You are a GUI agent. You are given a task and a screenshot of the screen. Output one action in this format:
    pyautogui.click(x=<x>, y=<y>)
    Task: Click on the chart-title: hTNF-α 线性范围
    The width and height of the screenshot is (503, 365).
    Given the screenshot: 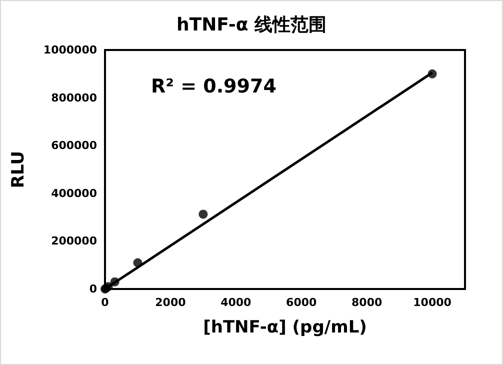 What is the action you would take?
    pyautogui.click(x=251, y=25)
    